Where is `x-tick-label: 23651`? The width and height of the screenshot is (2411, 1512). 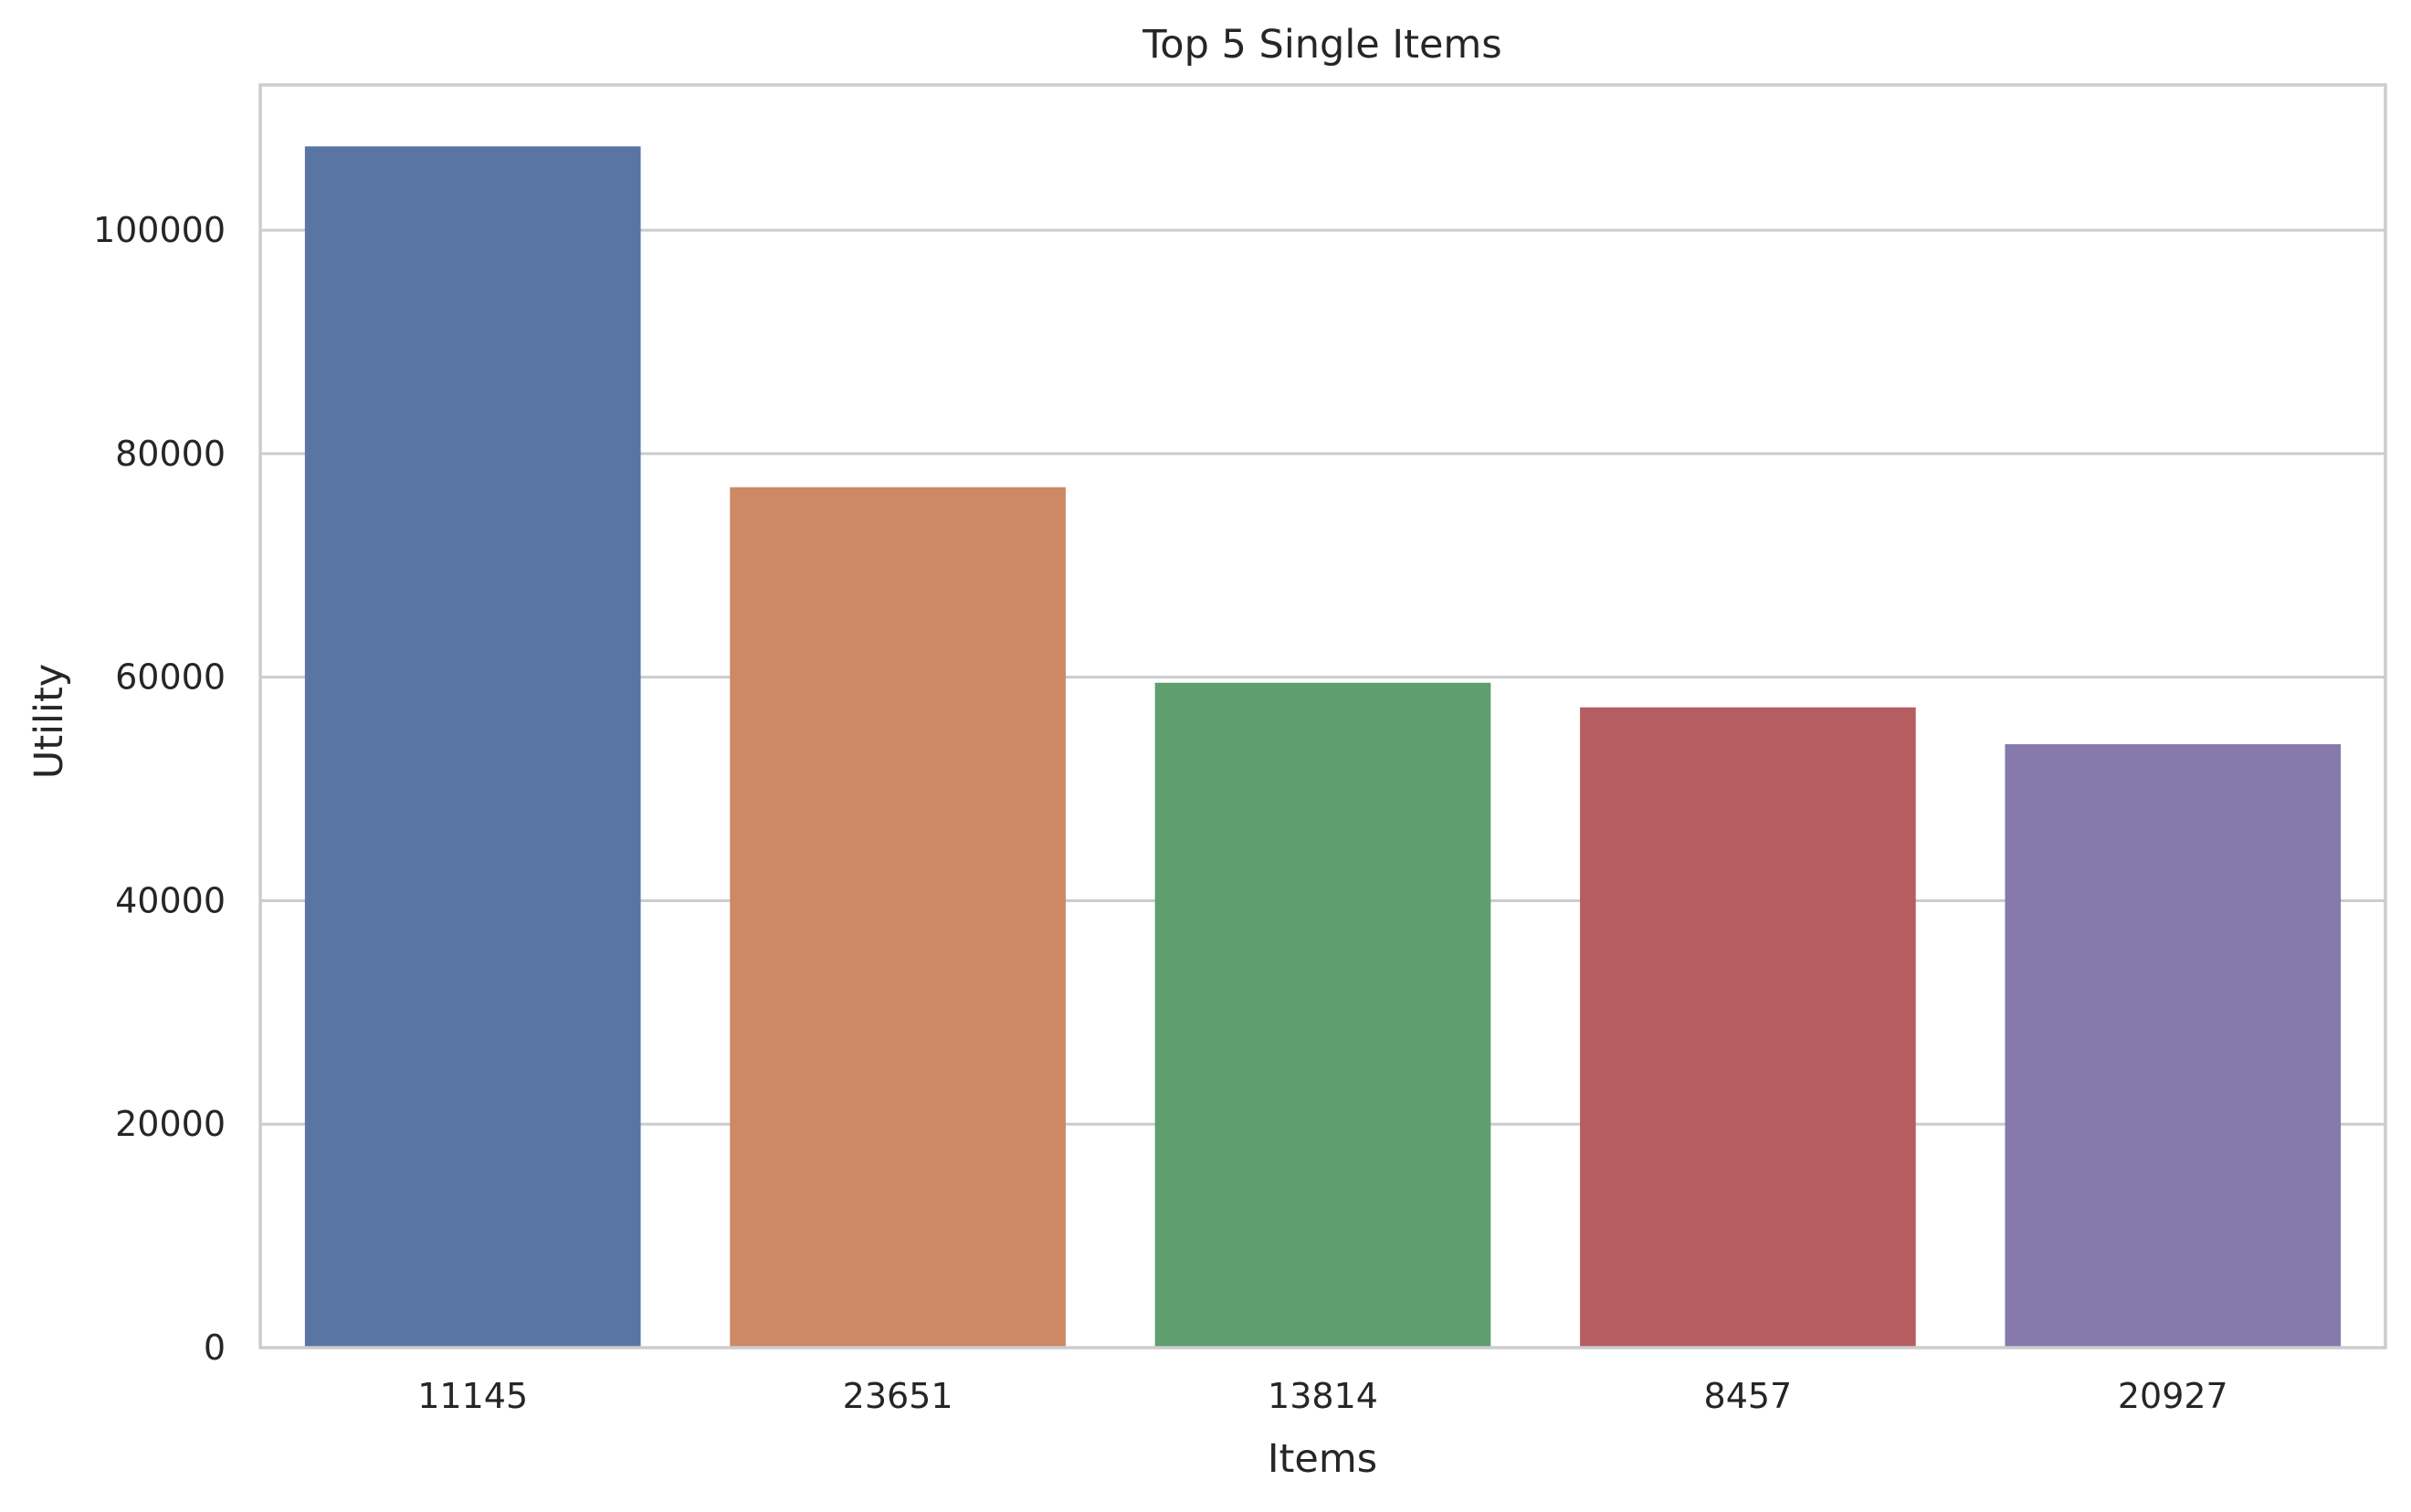 x-tick-label: 23651 is located at coordinates (898, 1396).